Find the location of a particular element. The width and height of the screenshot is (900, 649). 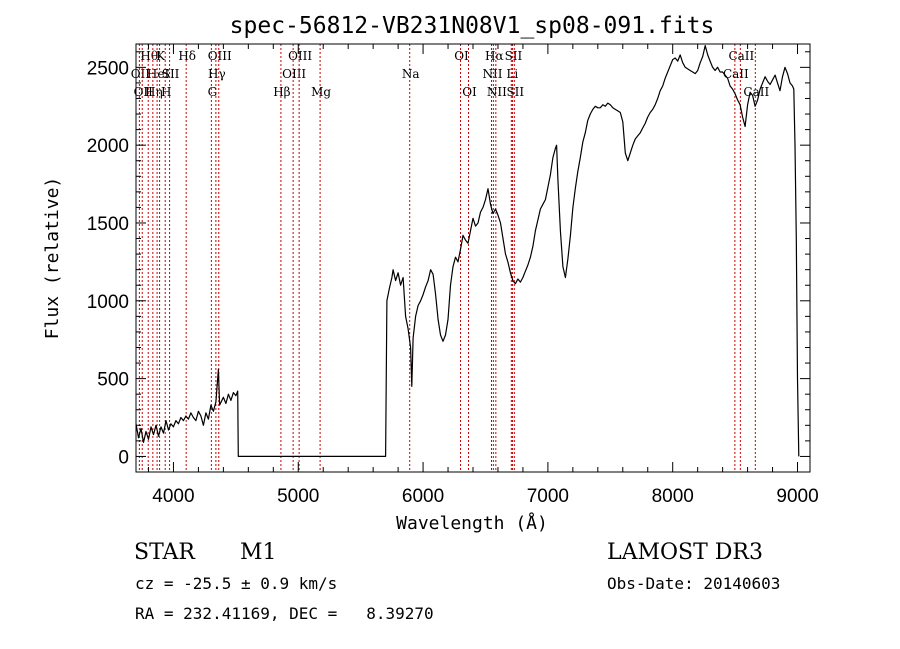

object-subclass: M1 is located at coordinates (258, 552).